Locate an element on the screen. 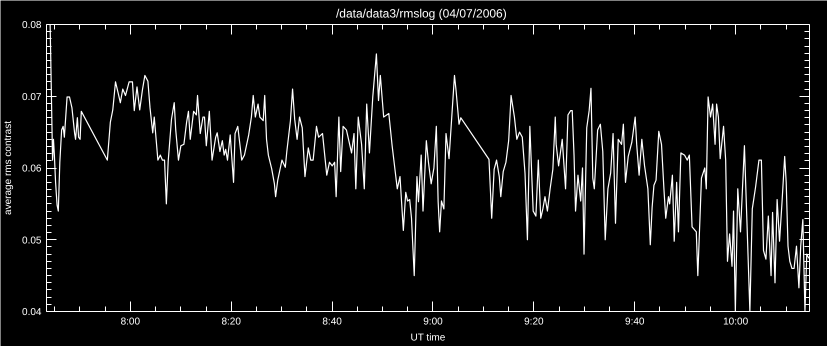 The image size is (827, 346). y-tick-label: 0.04 is located at coordinates (32, 312).